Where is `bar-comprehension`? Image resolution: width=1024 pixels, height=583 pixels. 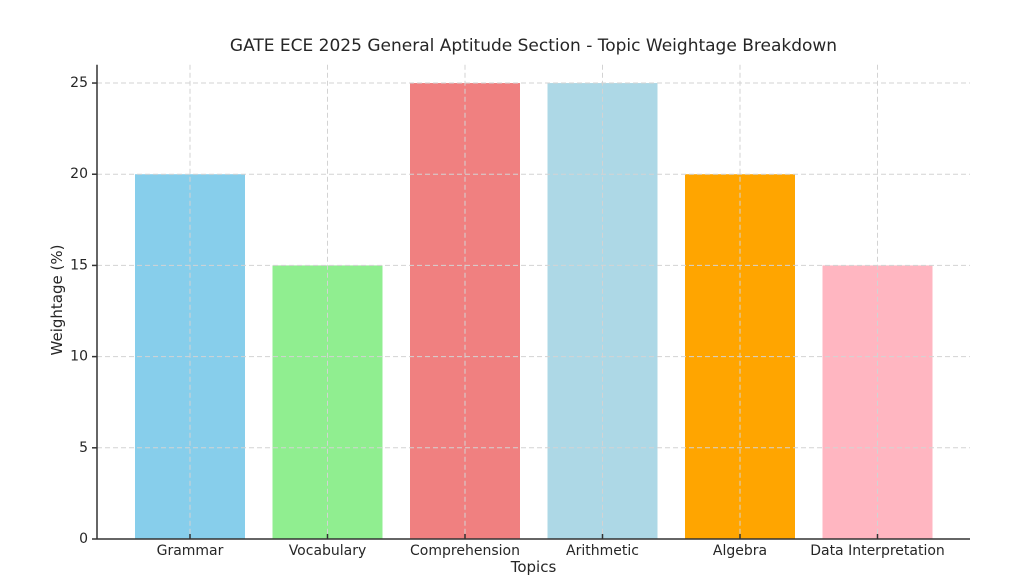 bar-comprehension is located at coordinates (465, 311).